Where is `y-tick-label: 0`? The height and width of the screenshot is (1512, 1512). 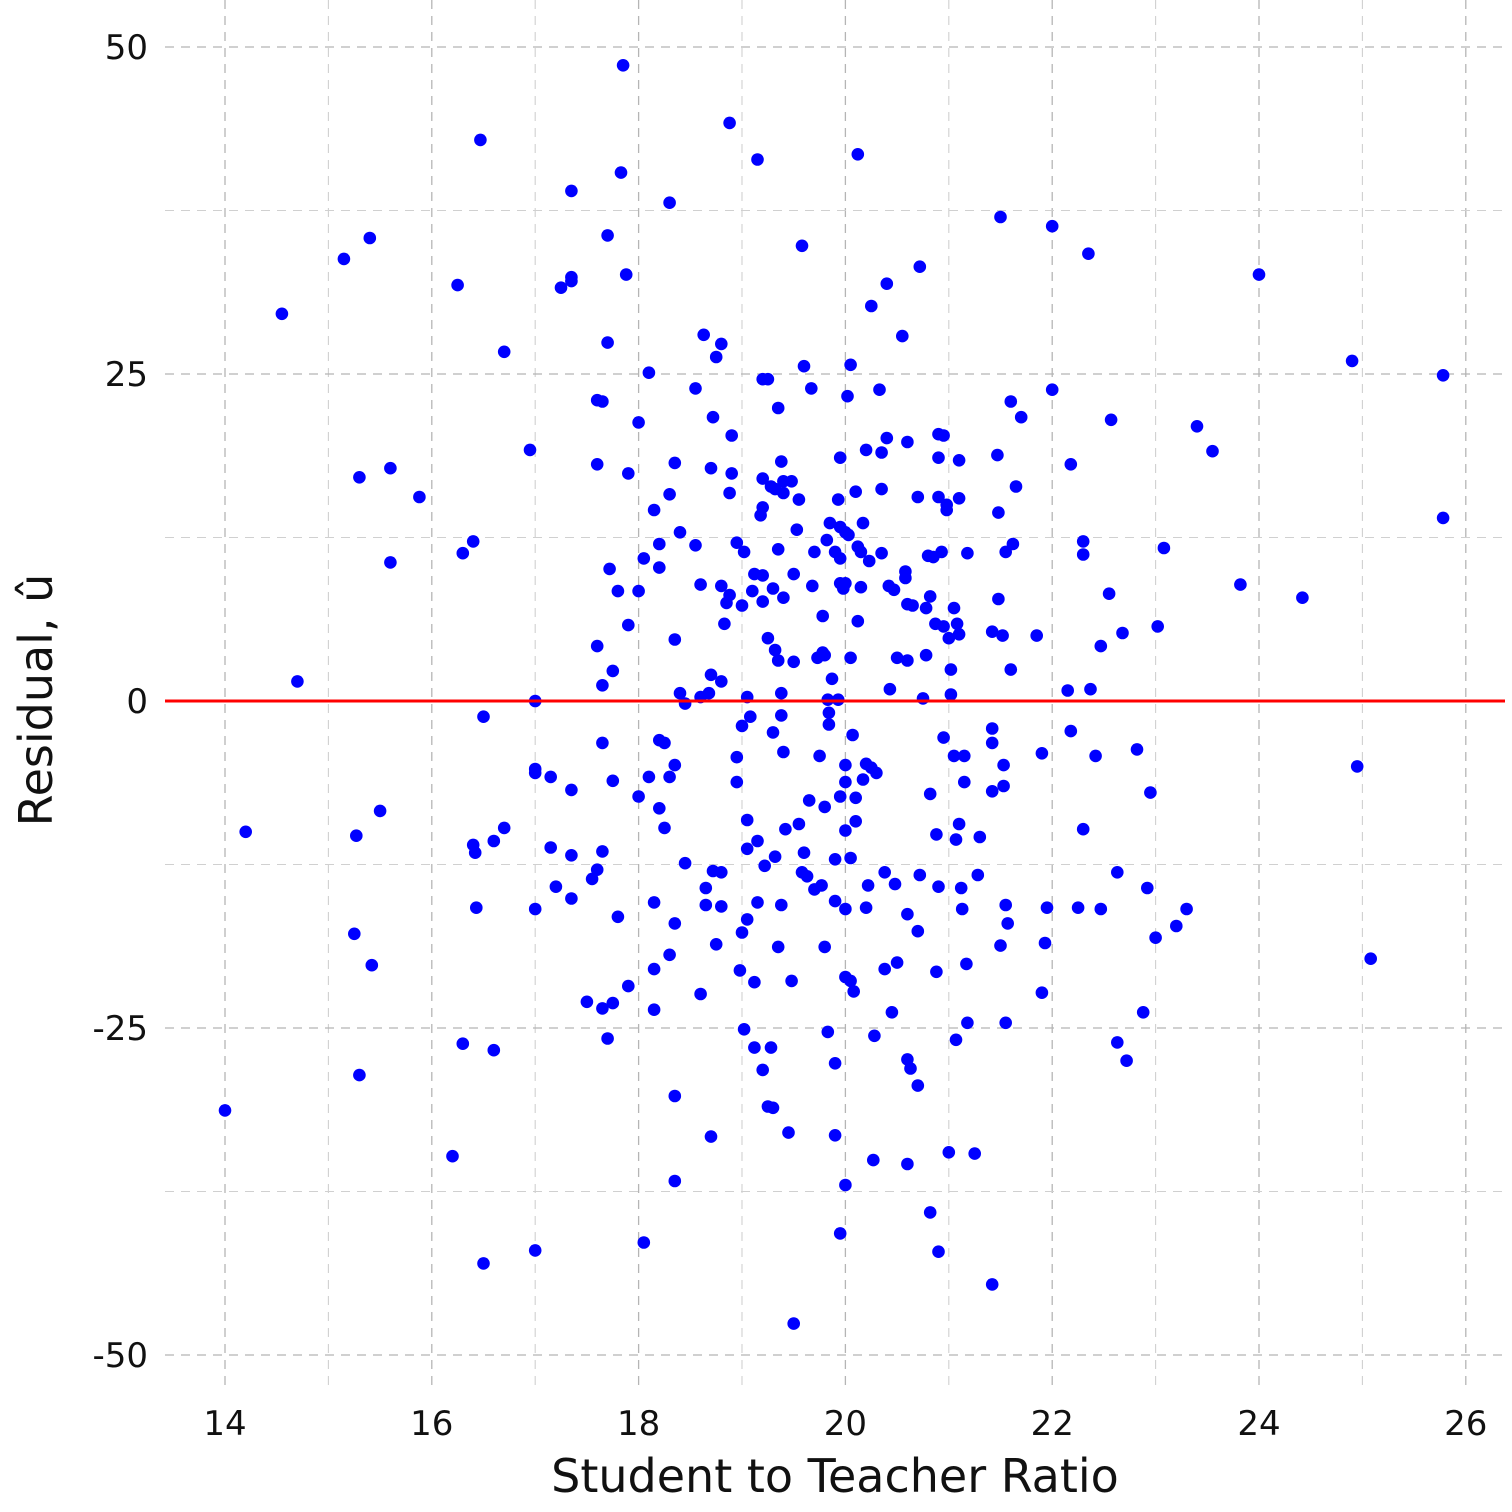 y-tick-label: 0 is located at coordinates (137, 702).